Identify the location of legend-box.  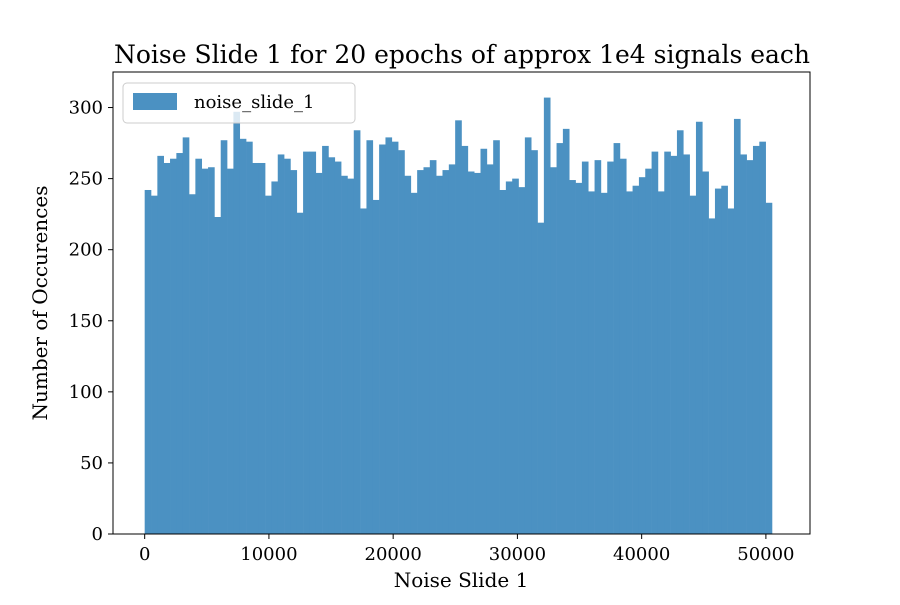
(239, 103).